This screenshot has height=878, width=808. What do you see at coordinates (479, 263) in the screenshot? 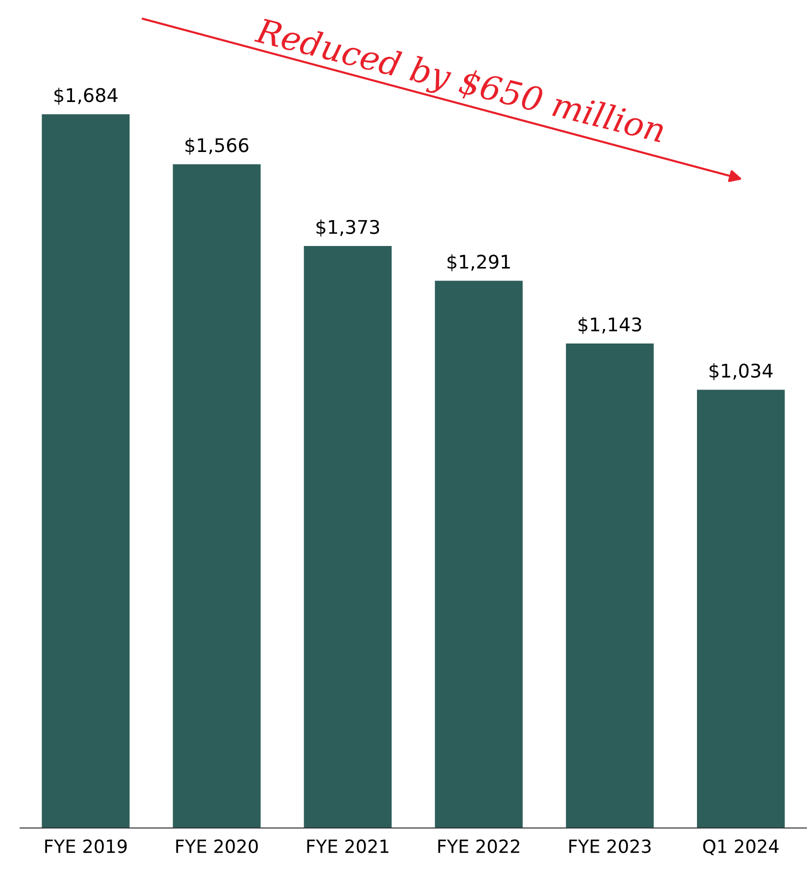
I see `data-label: $1,291` at bounding box center [479, 263].